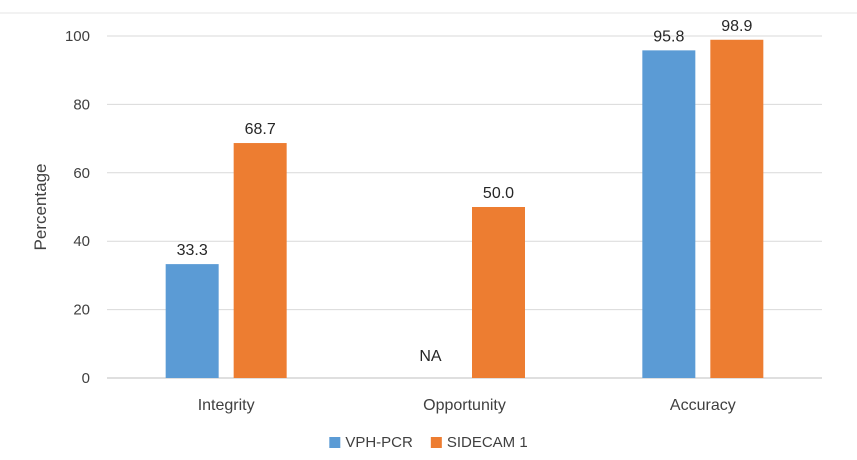 The image size is (857, 460). What do you see at coordinates (77, 207) in the screenshot?
I see `y-axis-ticks: 0 20 40 60 80 100` at bounding box center [77, 207].